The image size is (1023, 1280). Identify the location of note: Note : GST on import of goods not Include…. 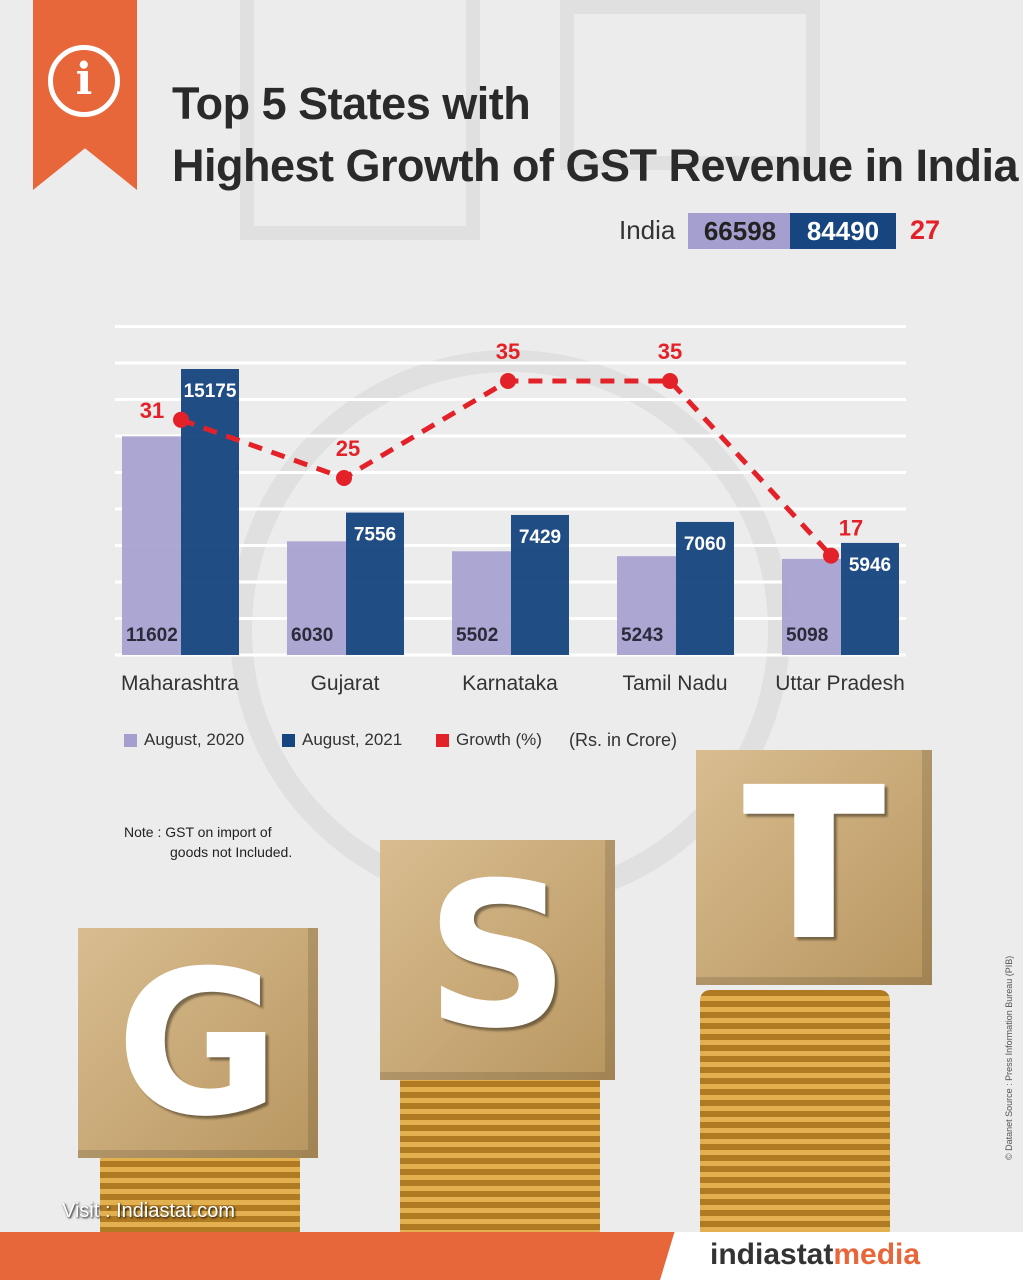
(208, 842).